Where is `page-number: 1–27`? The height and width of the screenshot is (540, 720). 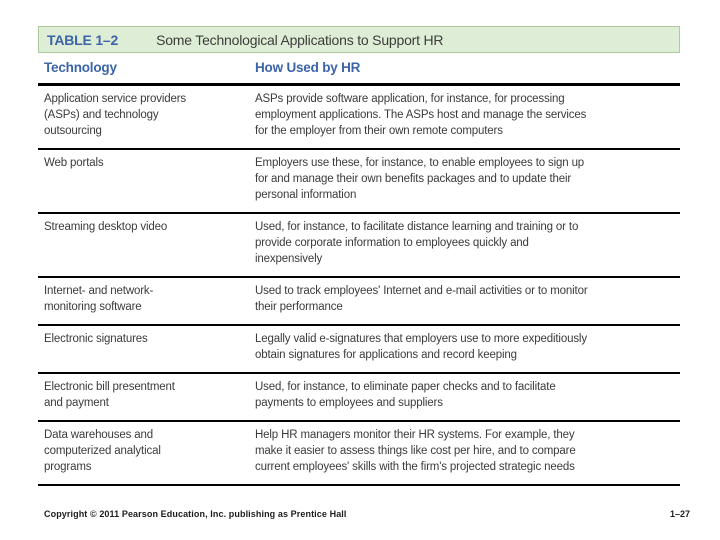
page-number: 1–27 is located at coordinates (679, 514).